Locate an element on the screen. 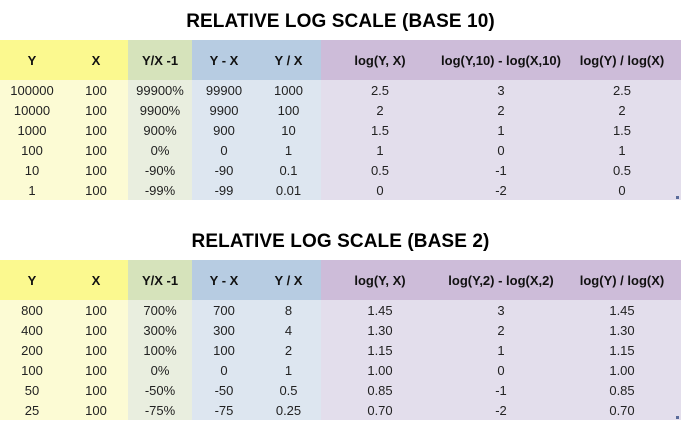 The width and height of the screenshot is (681, 421). cell: 10000 is located at coordinates (32, 110).